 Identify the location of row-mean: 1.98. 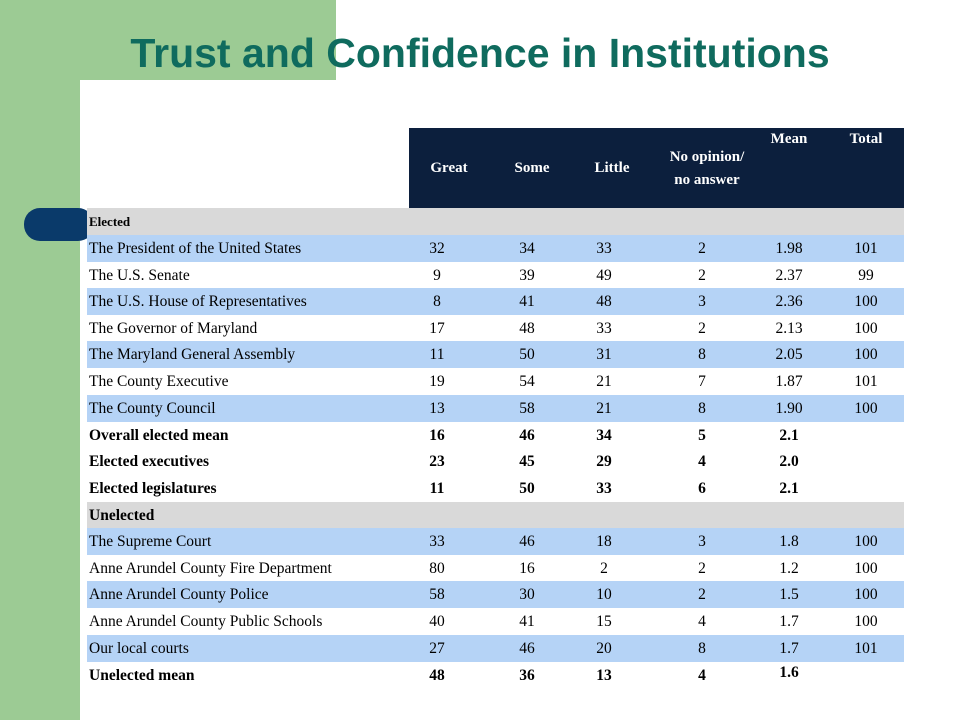
(789, 248).